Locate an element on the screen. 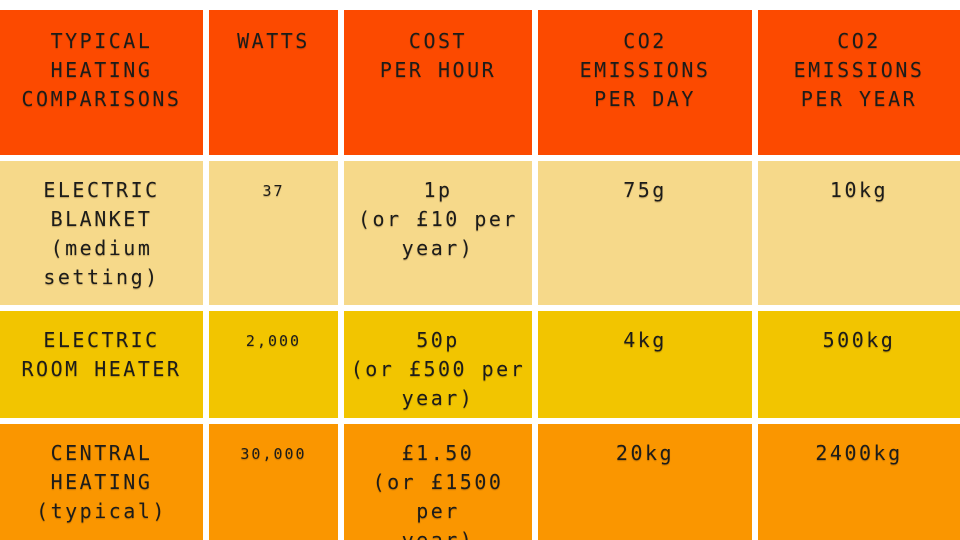 This screenshot has width=960, height=540. row-electric-room-heater-cost-per-hour: 50p (or £500 per year) is located at coordinates (438, 364).